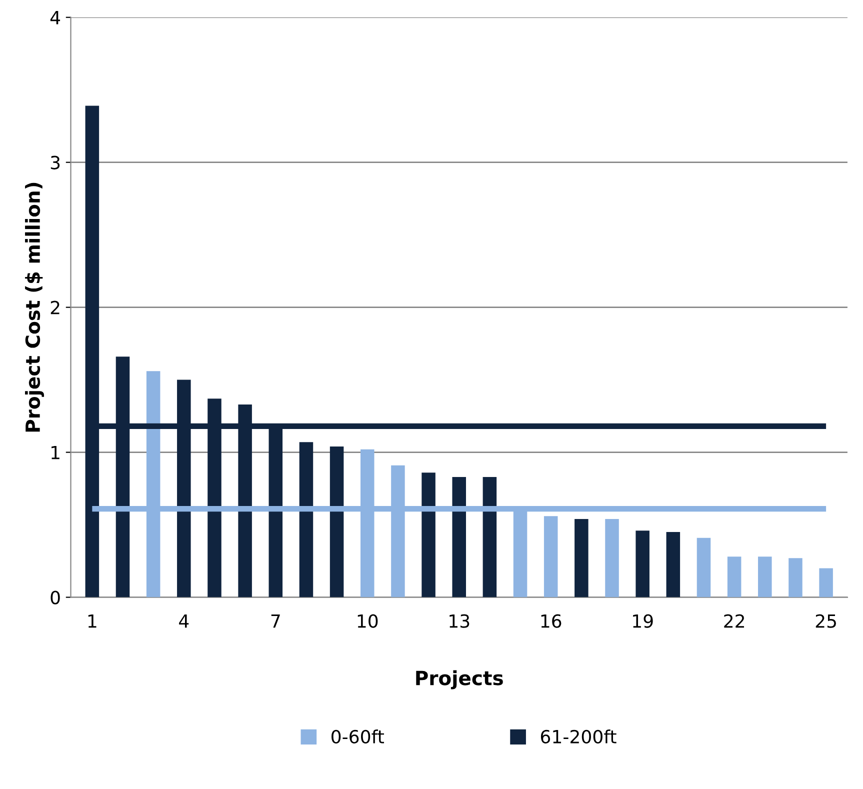 The image size is (863, 789). I want to click on x-tick-label: 19, so click(643, 621).